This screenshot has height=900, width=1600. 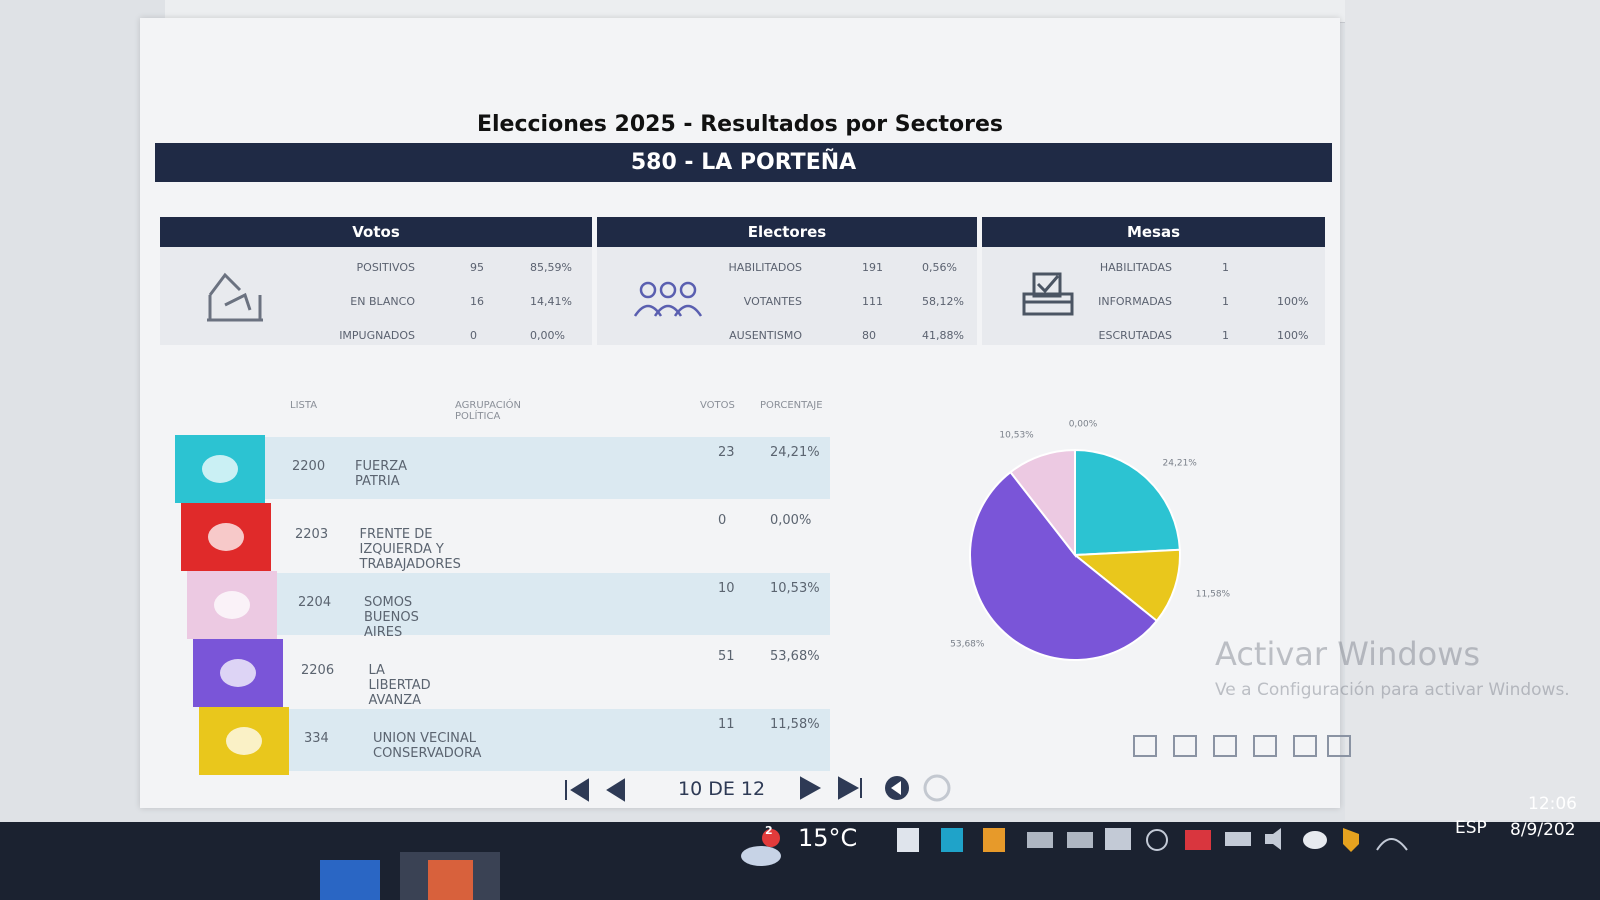 I want to click on ballot-icon, so click(x=235, y=297).